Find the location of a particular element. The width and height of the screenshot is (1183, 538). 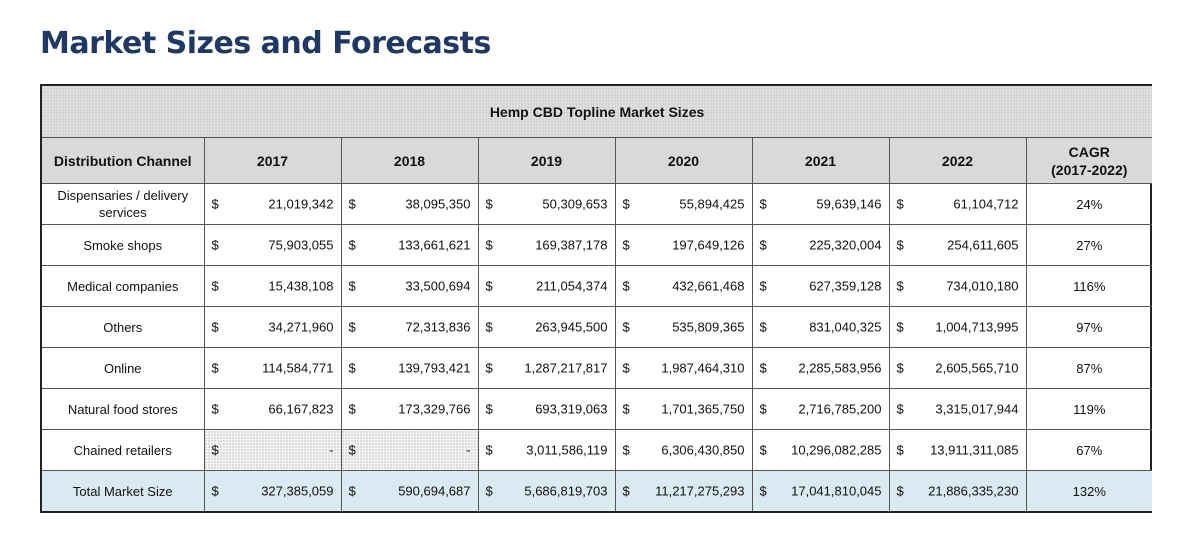

market-value-cell: $627,359,128 is located at coordinates (820, 286).